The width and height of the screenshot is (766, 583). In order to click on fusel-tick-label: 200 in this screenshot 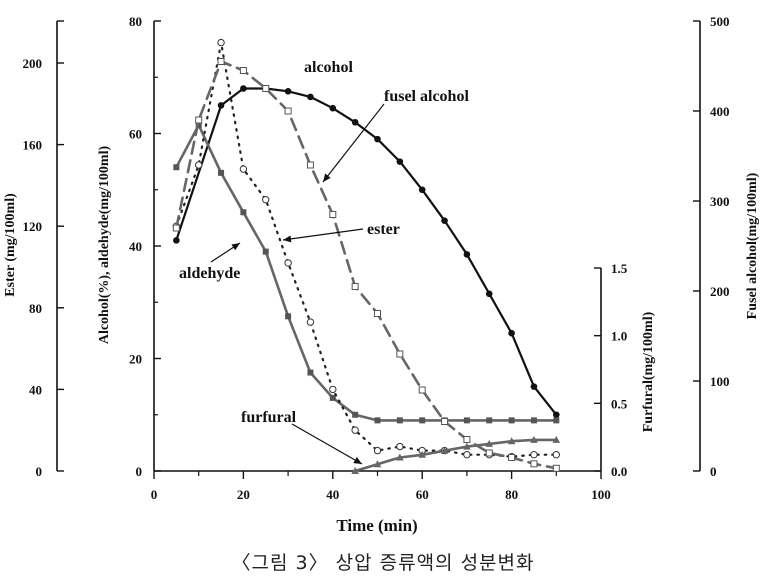, I will do `click(720, 291)`.